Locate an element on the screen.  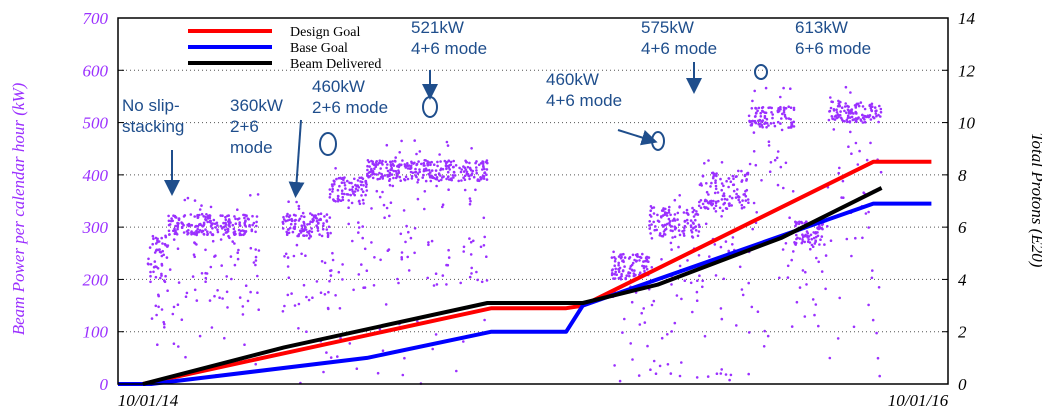
right-tick-label: 10 is located at coordinates (967, 123).